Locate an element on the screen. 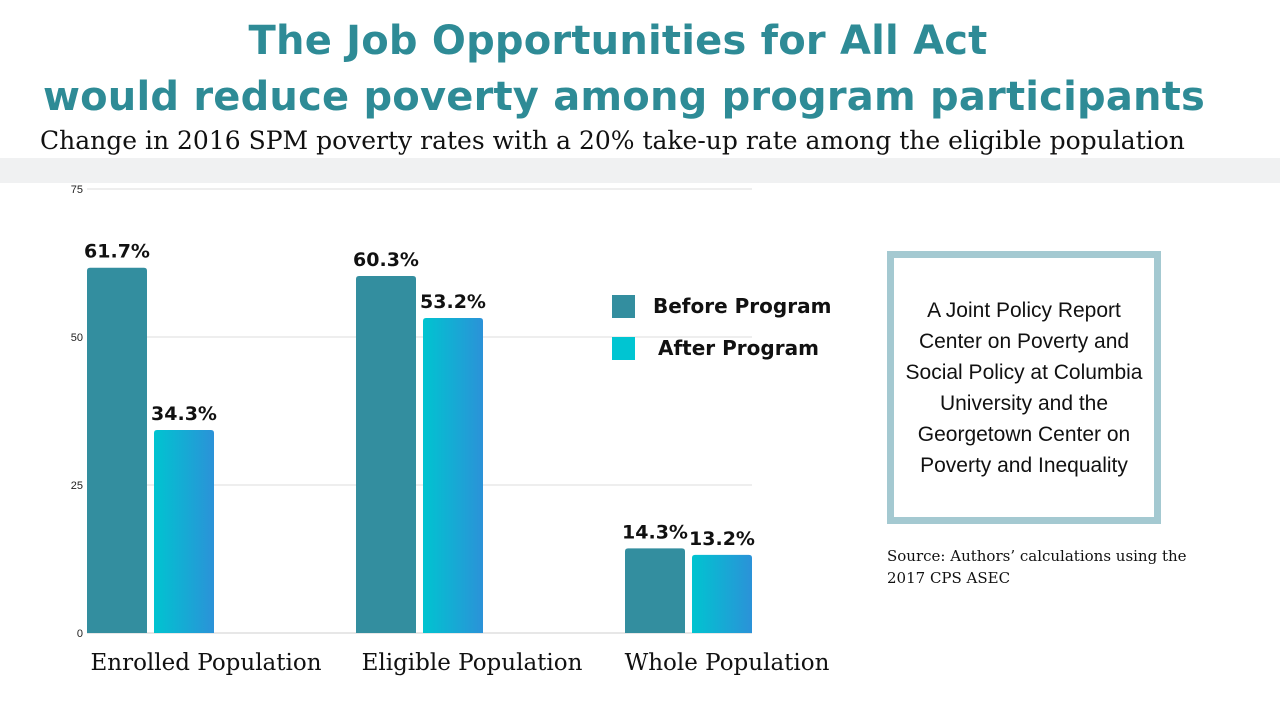  bar-value-label: 61.7% is located at coordinates (117, 252).